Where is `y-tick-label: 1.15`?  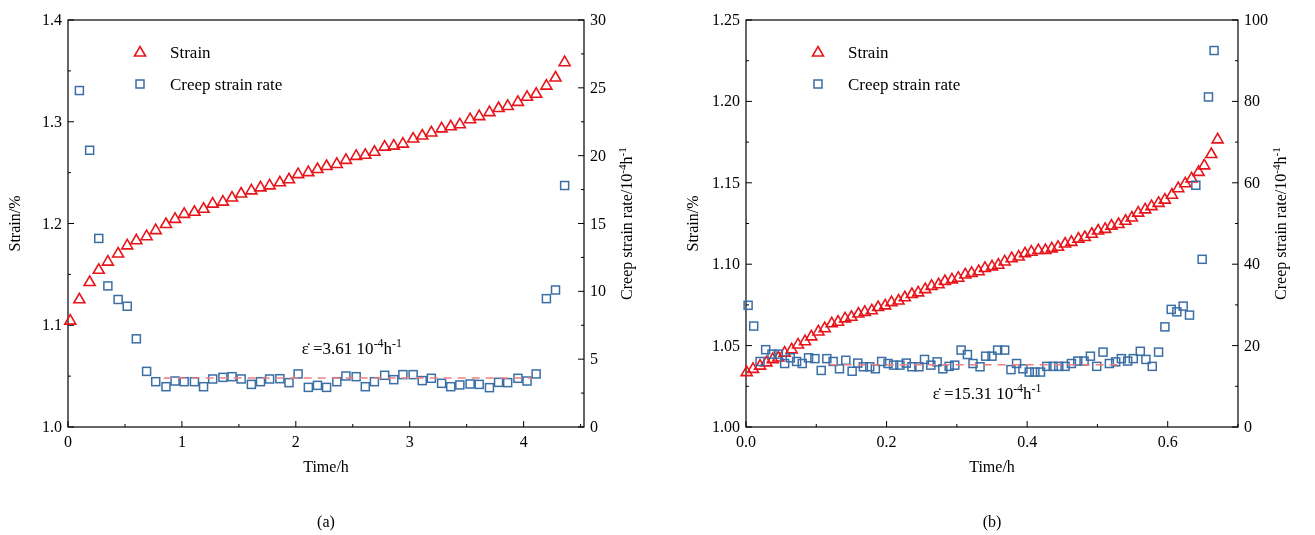
y-tick-label: 1.15 is located at coordinates (726, 182).